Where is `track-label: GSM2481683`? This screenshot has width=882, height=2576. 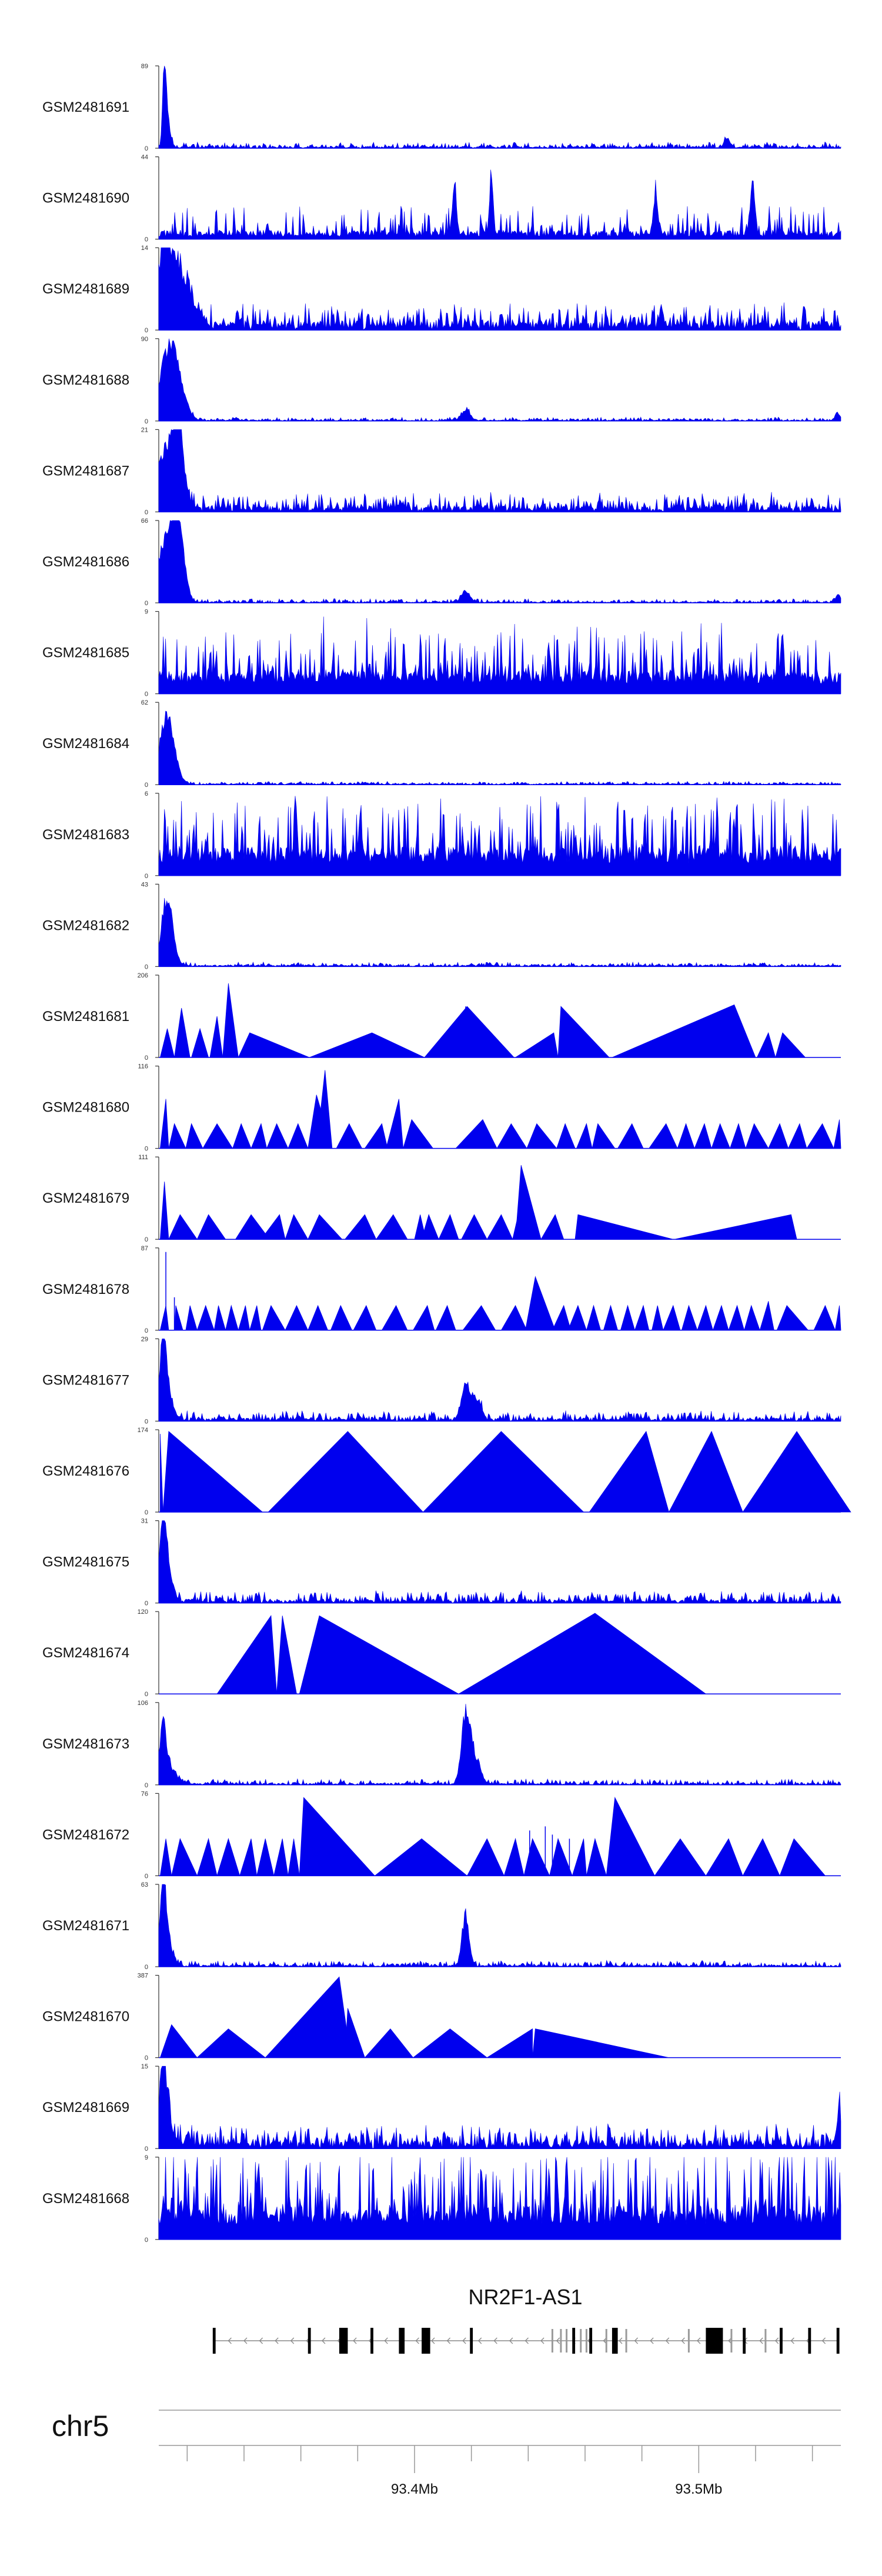 track-label: GSM2481683 is located at coordinates (85, 835).